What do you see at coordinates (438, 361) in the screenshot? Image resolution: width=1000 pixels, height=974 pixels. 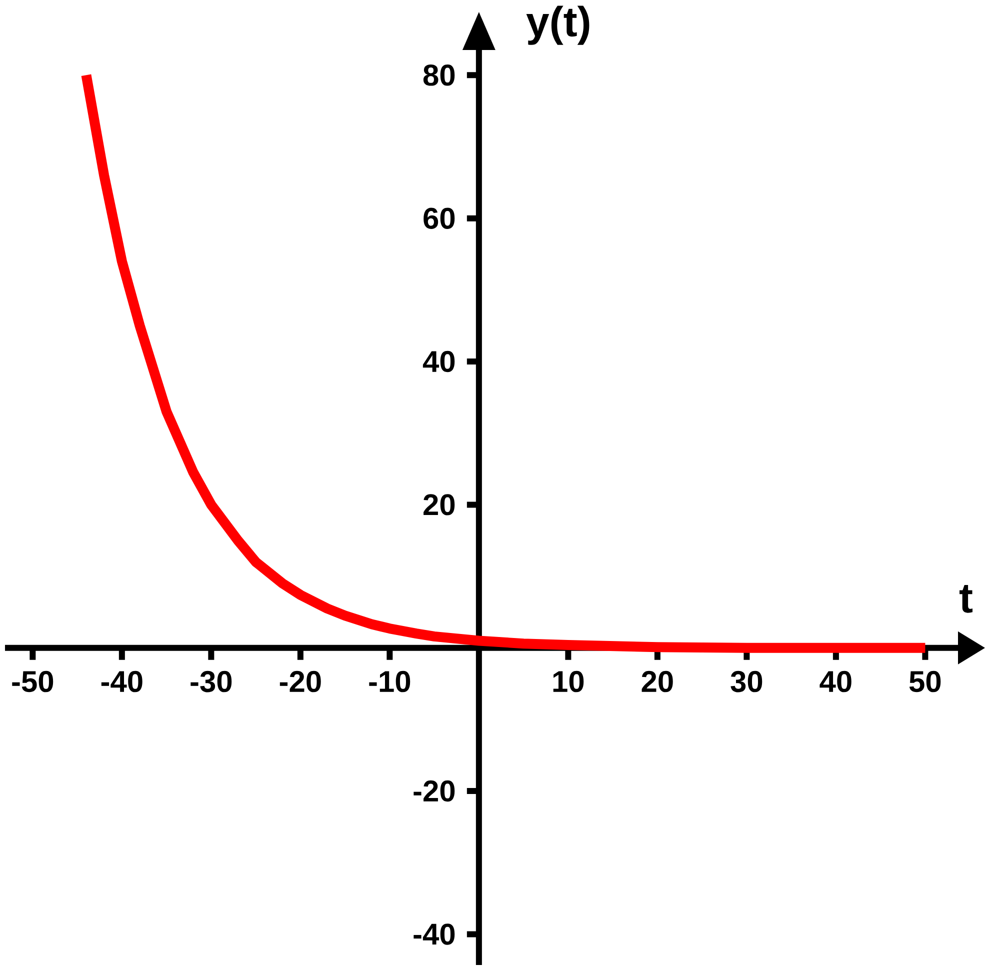 I see `y-tick-label: 40` at bounding box center [438, 361].